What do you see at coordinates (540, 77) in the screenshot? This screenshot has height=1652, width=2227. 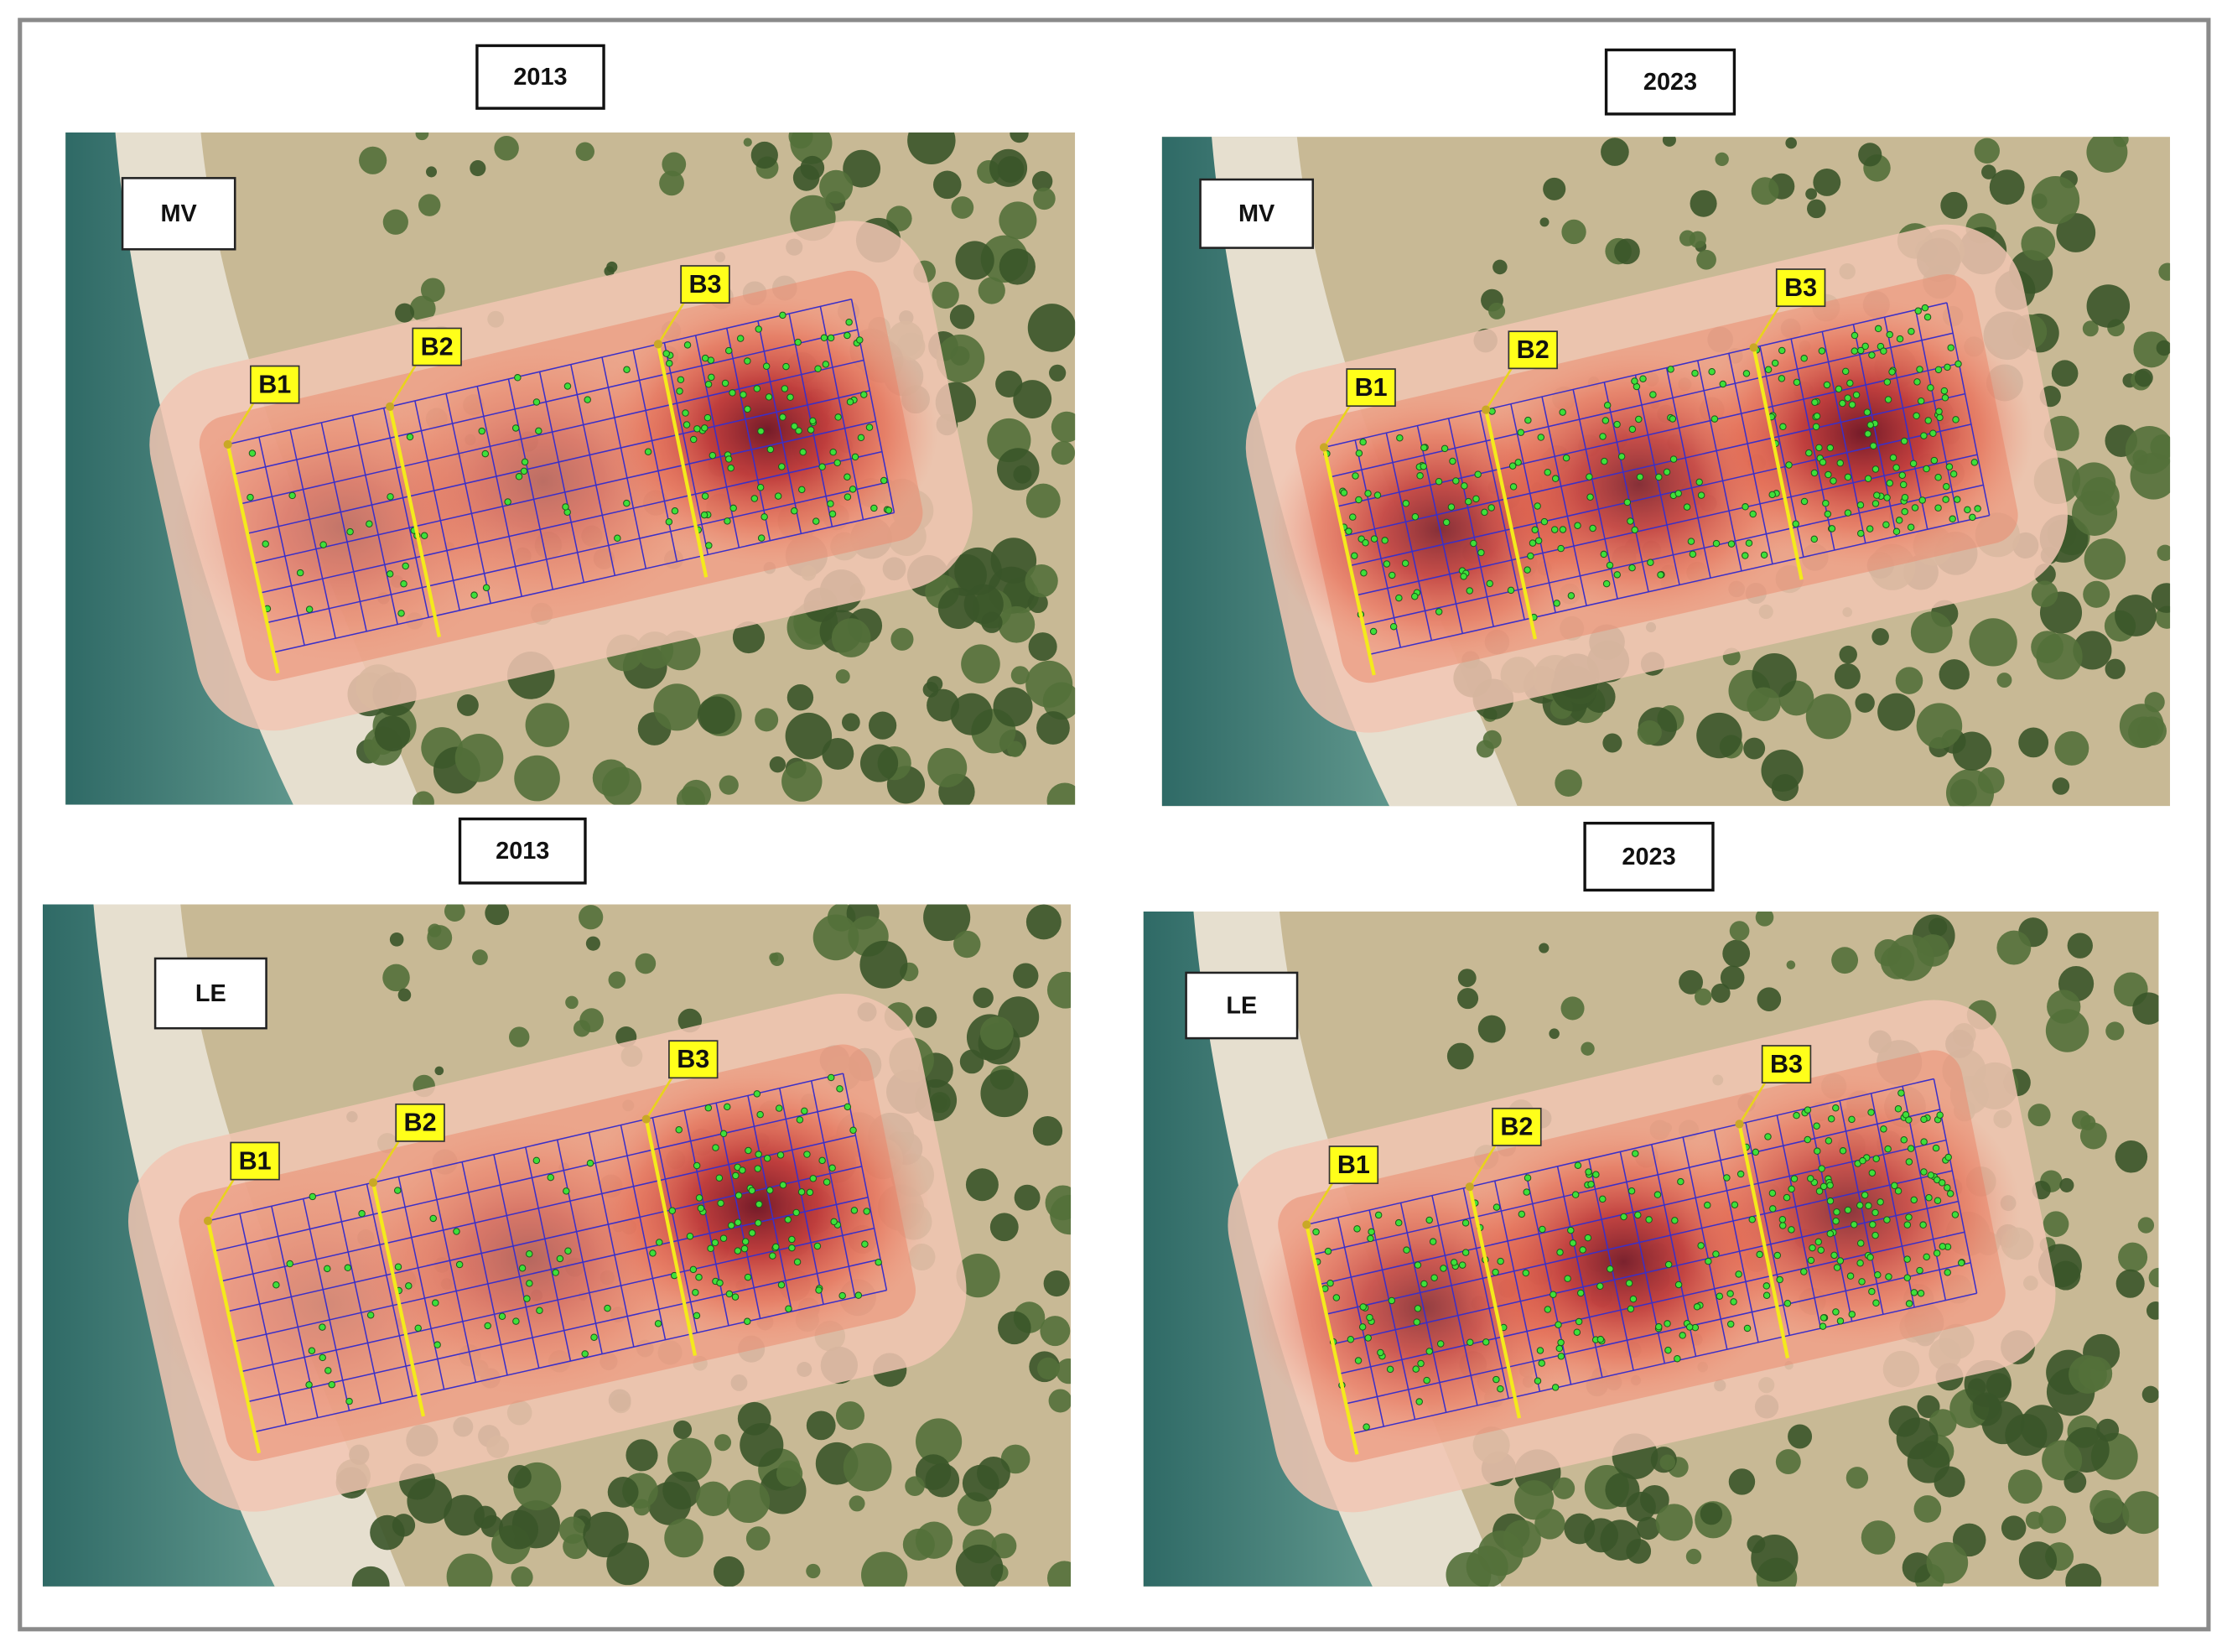 I see `year-box` at bounding box center [540, 77].